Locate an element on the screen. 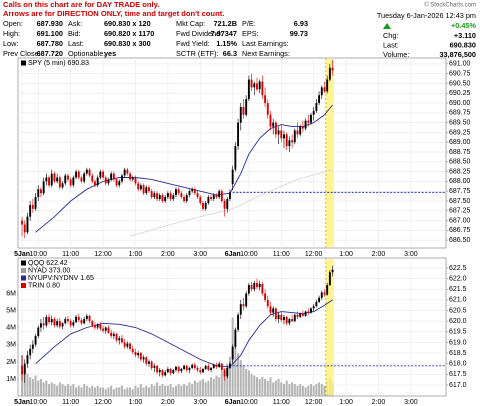 This screenshot has height=406, width=480. y-tick-label: 689.75 is located at coordinates (460, 113).